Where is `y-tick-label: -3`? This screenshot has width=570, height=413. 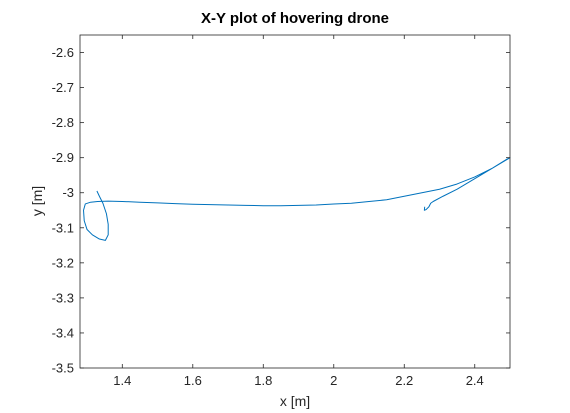
y-tick-label: -3 is located at coordinates (68, 192).